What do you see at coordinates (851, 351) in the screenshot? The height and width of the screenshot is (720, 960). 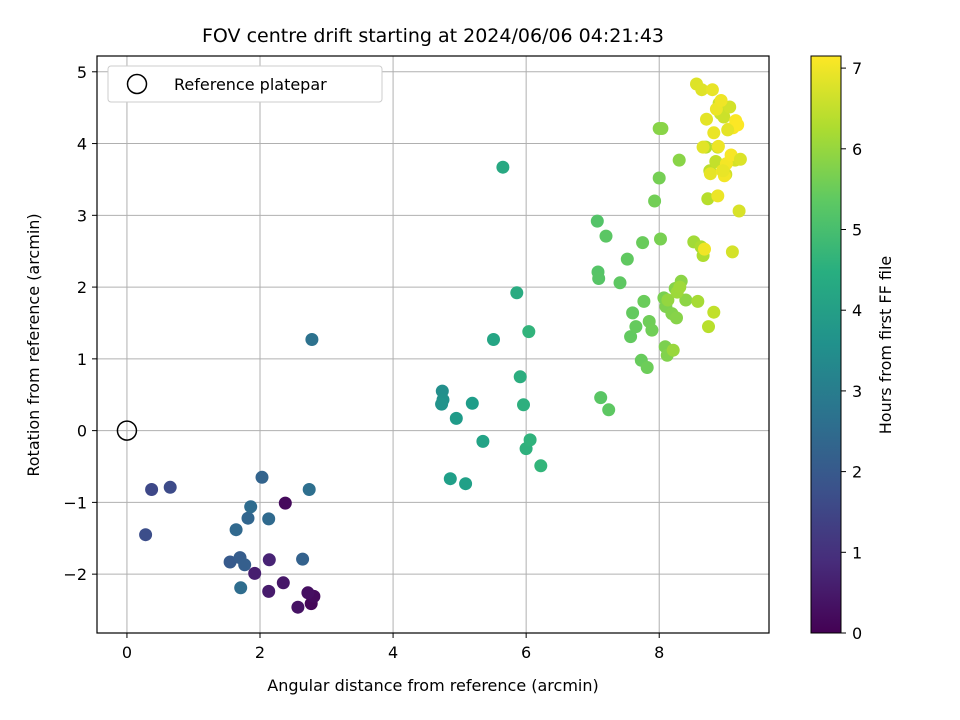 I see `colorbar-ticks: 0 1 2 3 4 5 6 7` at bounding box center [851, 351].